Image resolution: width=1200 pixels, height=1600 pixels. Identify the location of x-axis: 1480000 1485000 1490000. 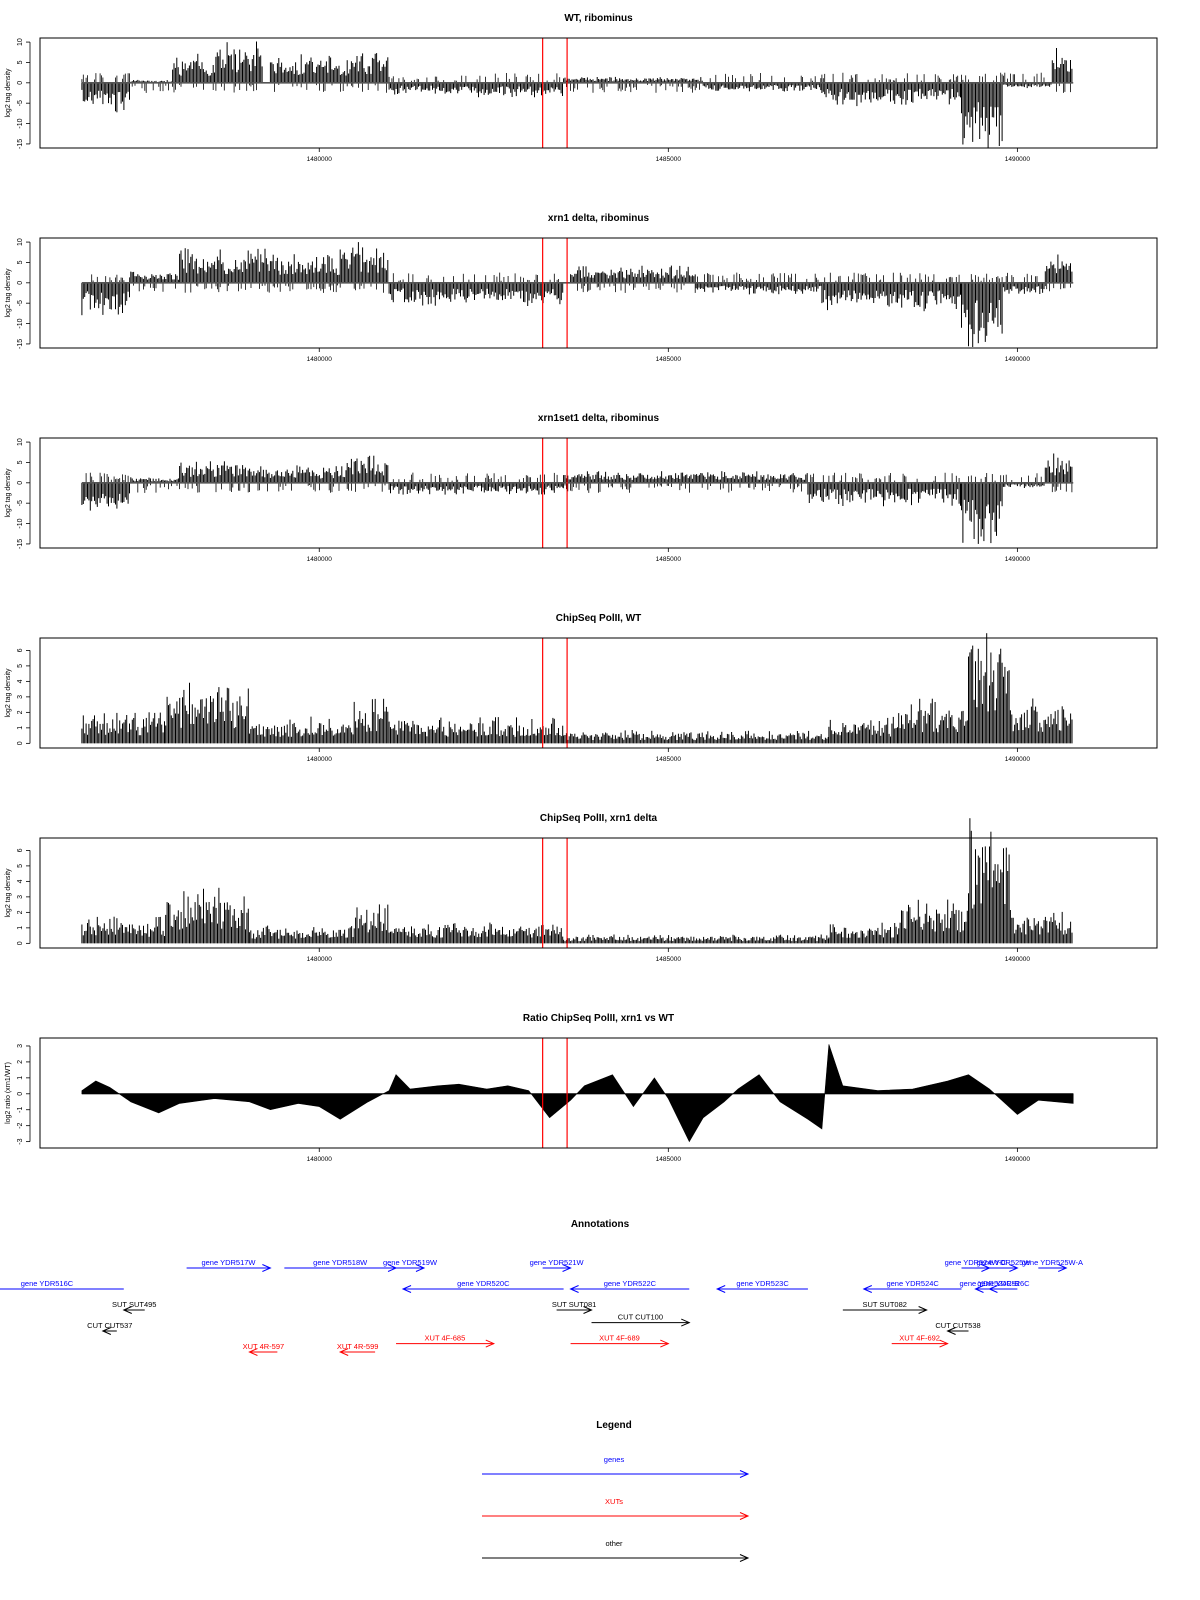
(669, 955).